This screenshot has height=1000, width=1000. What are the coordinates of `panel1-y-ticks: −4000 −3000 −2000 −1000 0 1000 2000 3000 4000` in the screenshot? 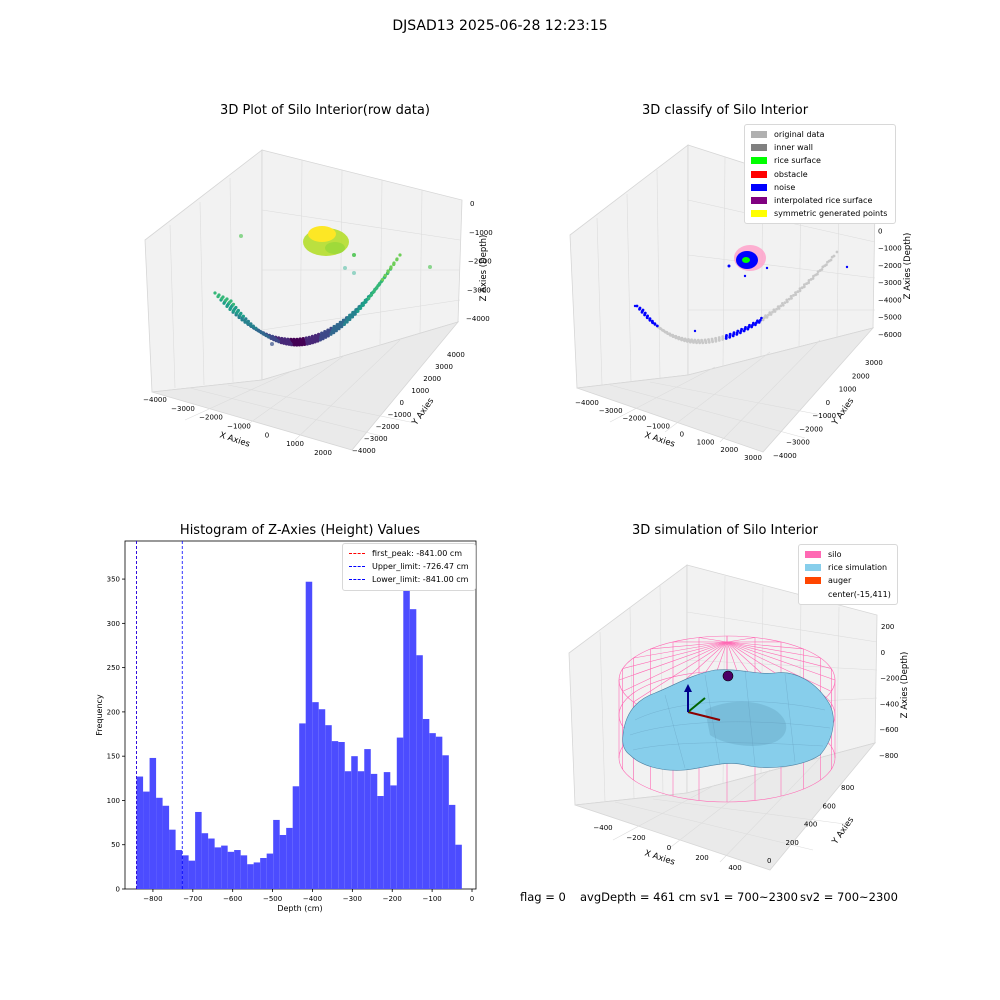 It's located at (408, 403).